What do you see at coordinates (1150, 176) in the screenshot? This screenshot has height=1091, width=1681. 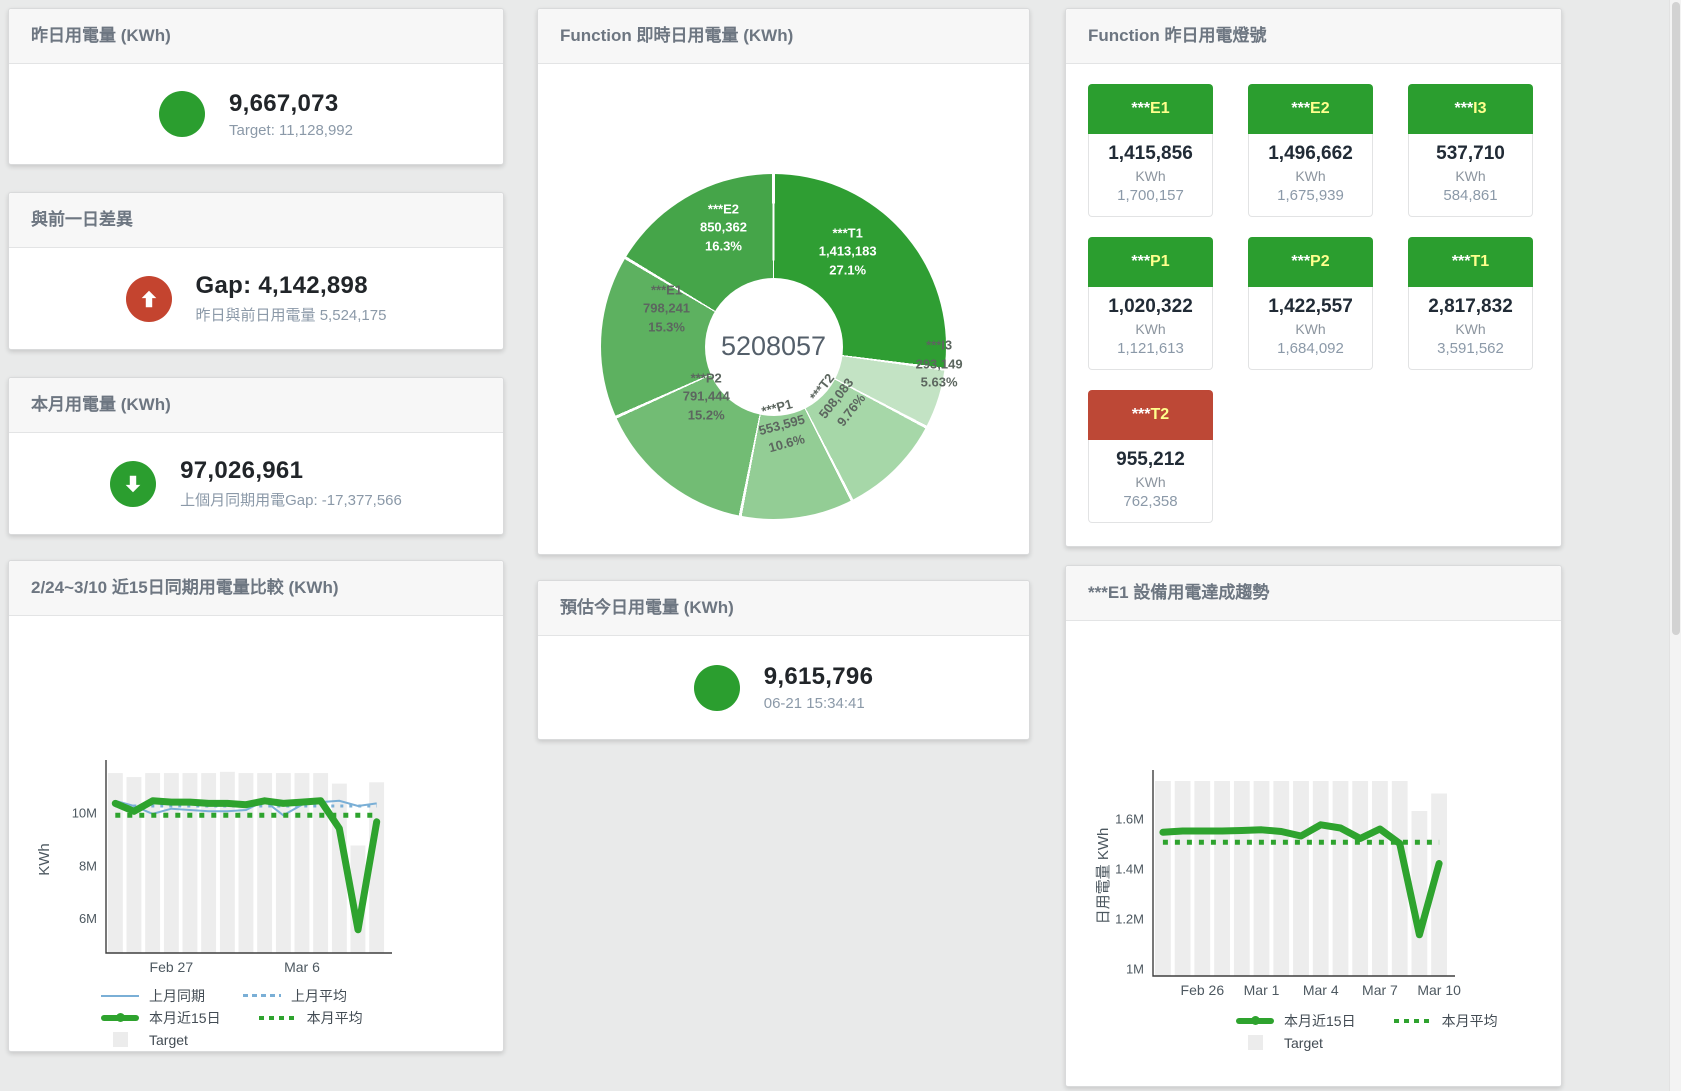 I see `light-tile-body: 1,415,856 KWh 1,700,157` at bounding box center [1150, 176].